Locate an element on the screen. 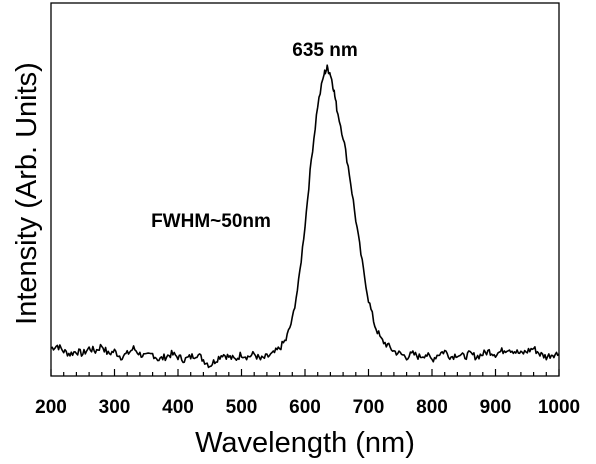 The width and height of the screenshot is (596, 464). x-tick-label: 1000 is located at coordinates (559, 407).